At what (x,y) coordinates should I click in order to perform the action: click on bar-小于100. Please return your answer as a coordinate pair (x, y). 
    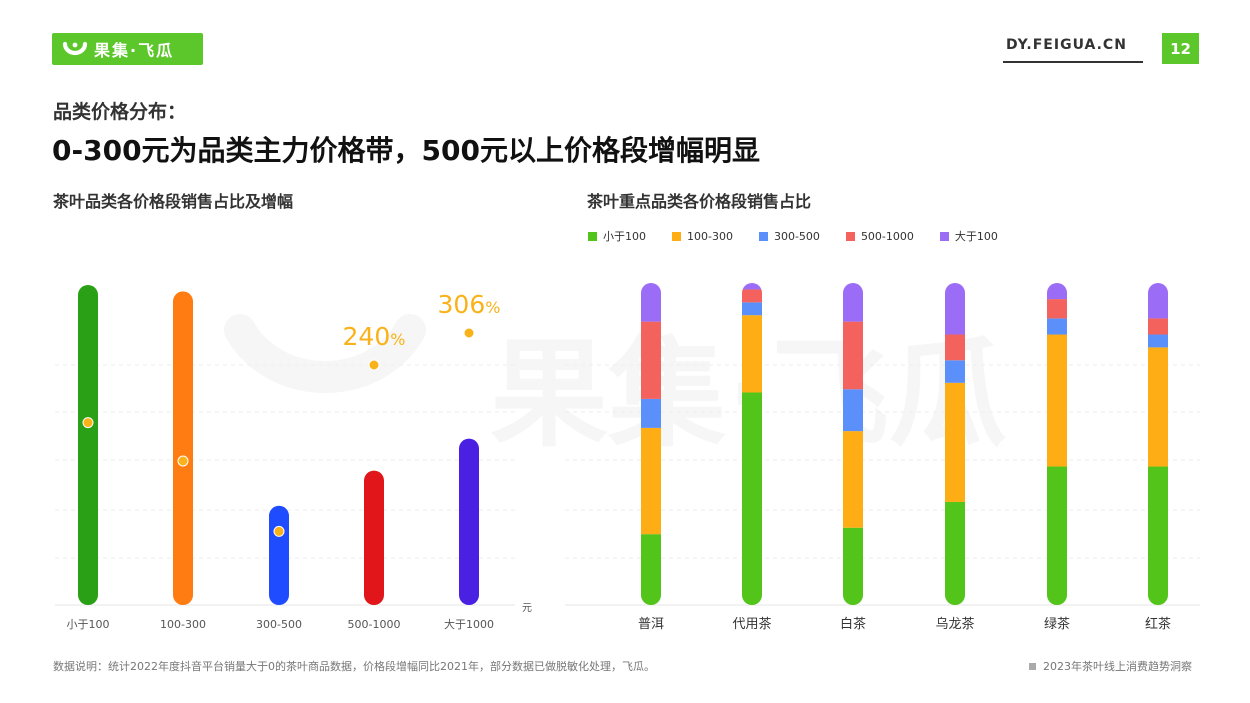
    Looking at the image, I should click on (88, 445).